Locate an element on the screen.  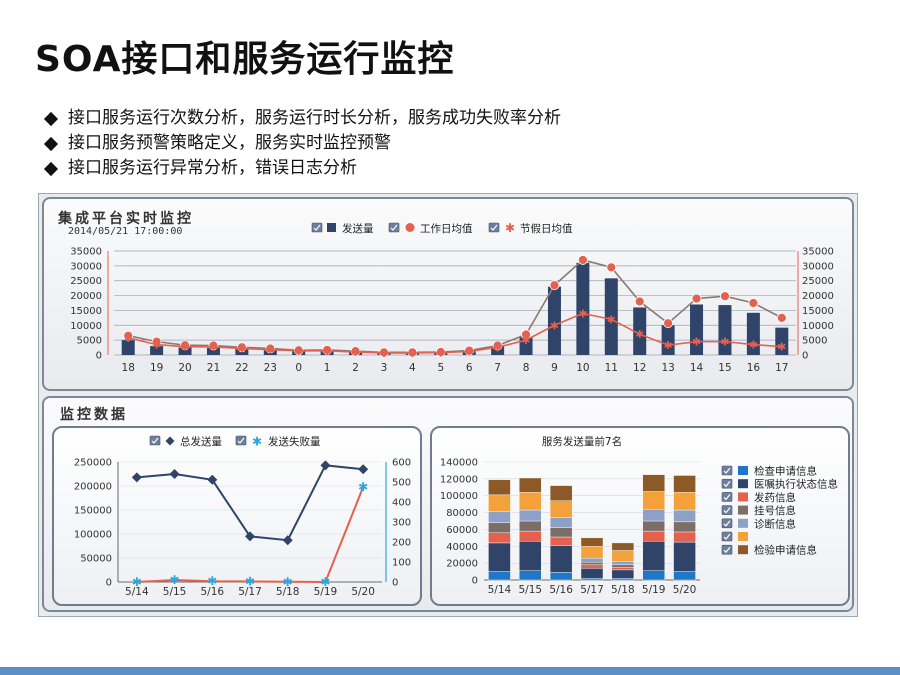
legend-marker-total is located at coordinates (170, 441).